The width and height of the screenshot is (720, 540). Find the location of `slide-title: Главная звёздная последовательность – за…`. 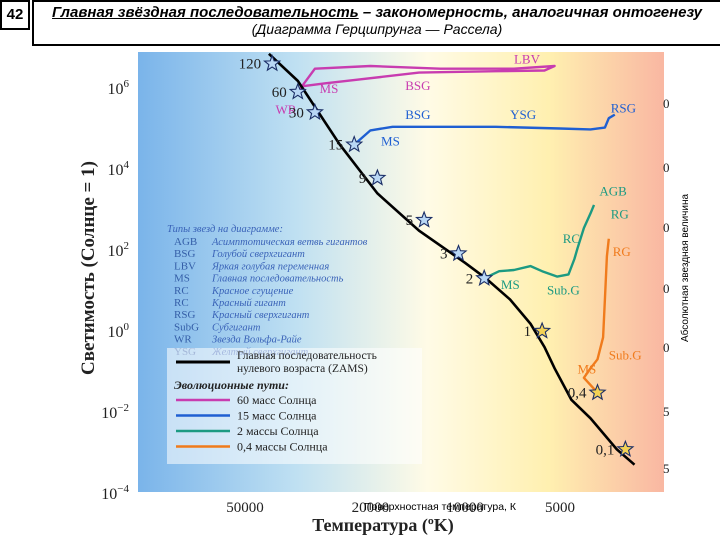

slide-title: Главная звёздная последовательность – за… is located at coordinates (376, 23).